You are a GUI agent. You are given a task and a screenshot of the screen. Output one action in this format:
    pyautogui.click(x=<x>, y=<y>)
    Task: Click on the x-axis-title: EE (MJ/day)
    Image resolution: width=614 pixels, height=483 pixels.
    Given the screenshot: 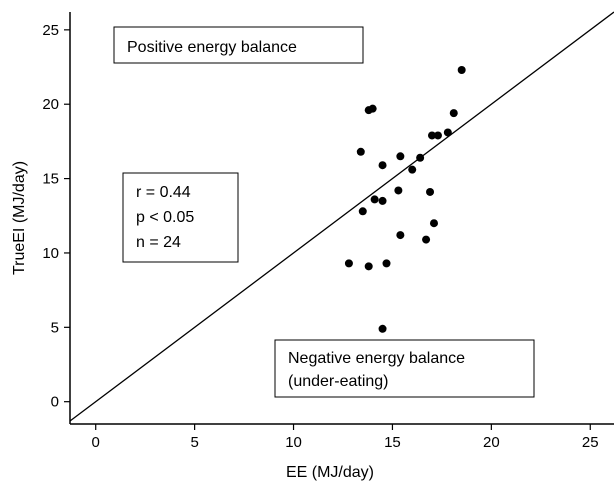 What is the action you would take?
    pyautogui.click(x=330, y=472)
    